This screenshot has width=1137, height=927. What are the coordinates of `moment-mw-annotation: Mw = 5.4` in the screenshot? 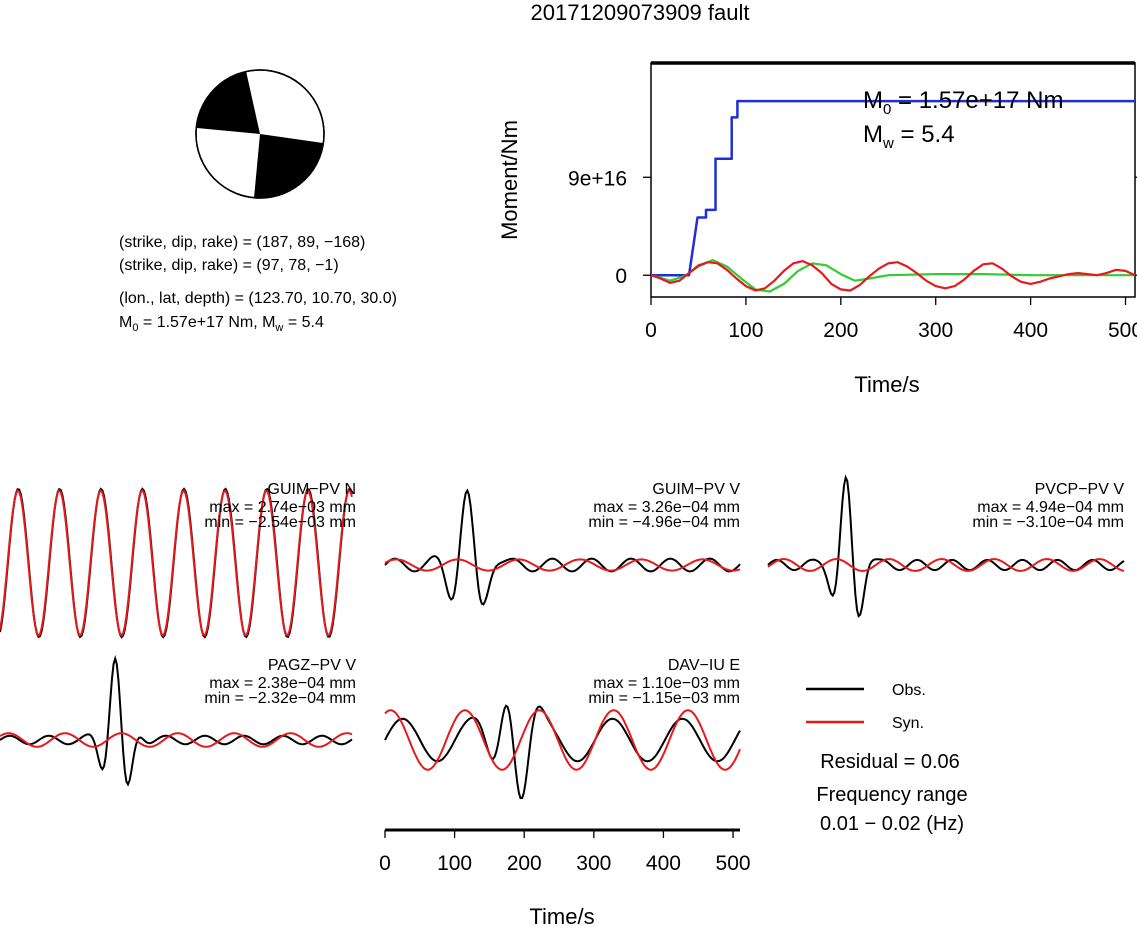 It's located at (909, 136).